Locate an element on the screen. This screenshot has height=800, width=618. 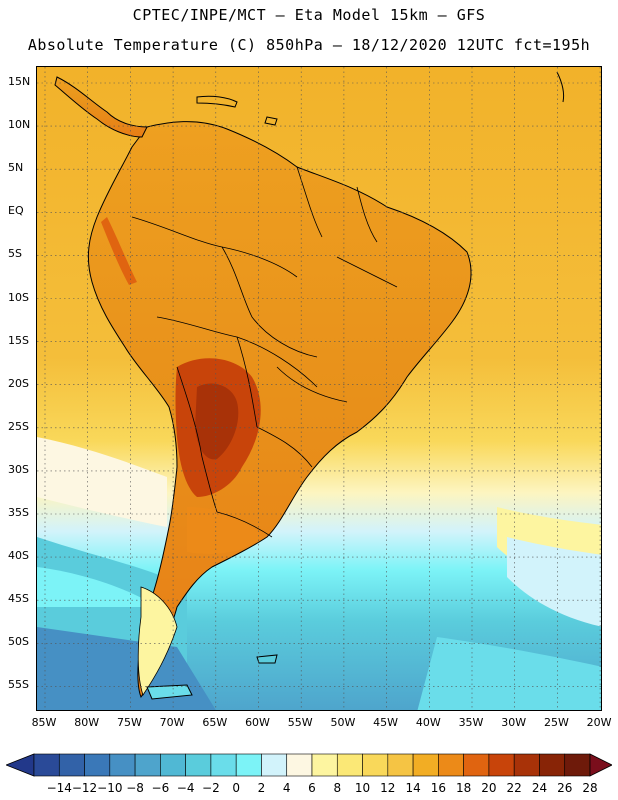
lon-tick-label: 45W is located at coordinates (386, 722).